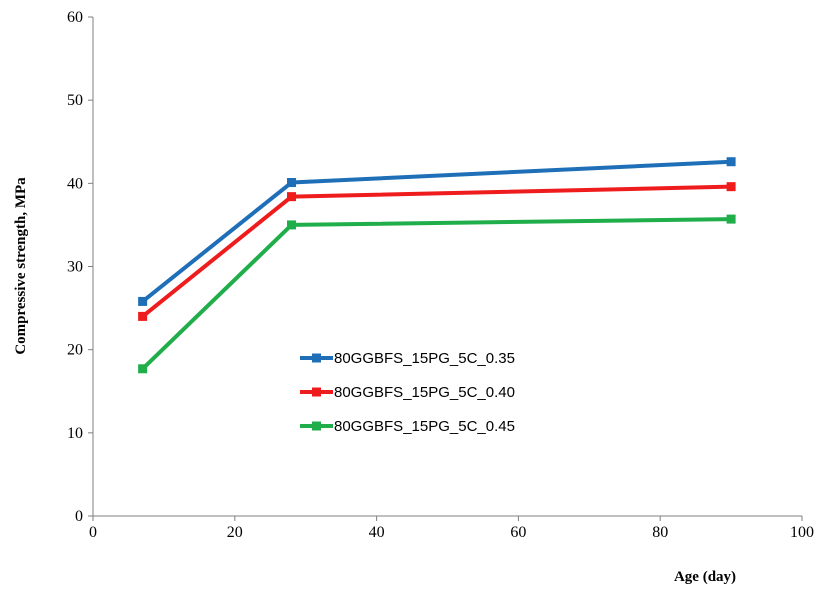 The width and height of the screenshot is (817, 591). Describe the element at coordinates (79, 516) in the screenshot. I see `y-tick-label: 0` at that location.